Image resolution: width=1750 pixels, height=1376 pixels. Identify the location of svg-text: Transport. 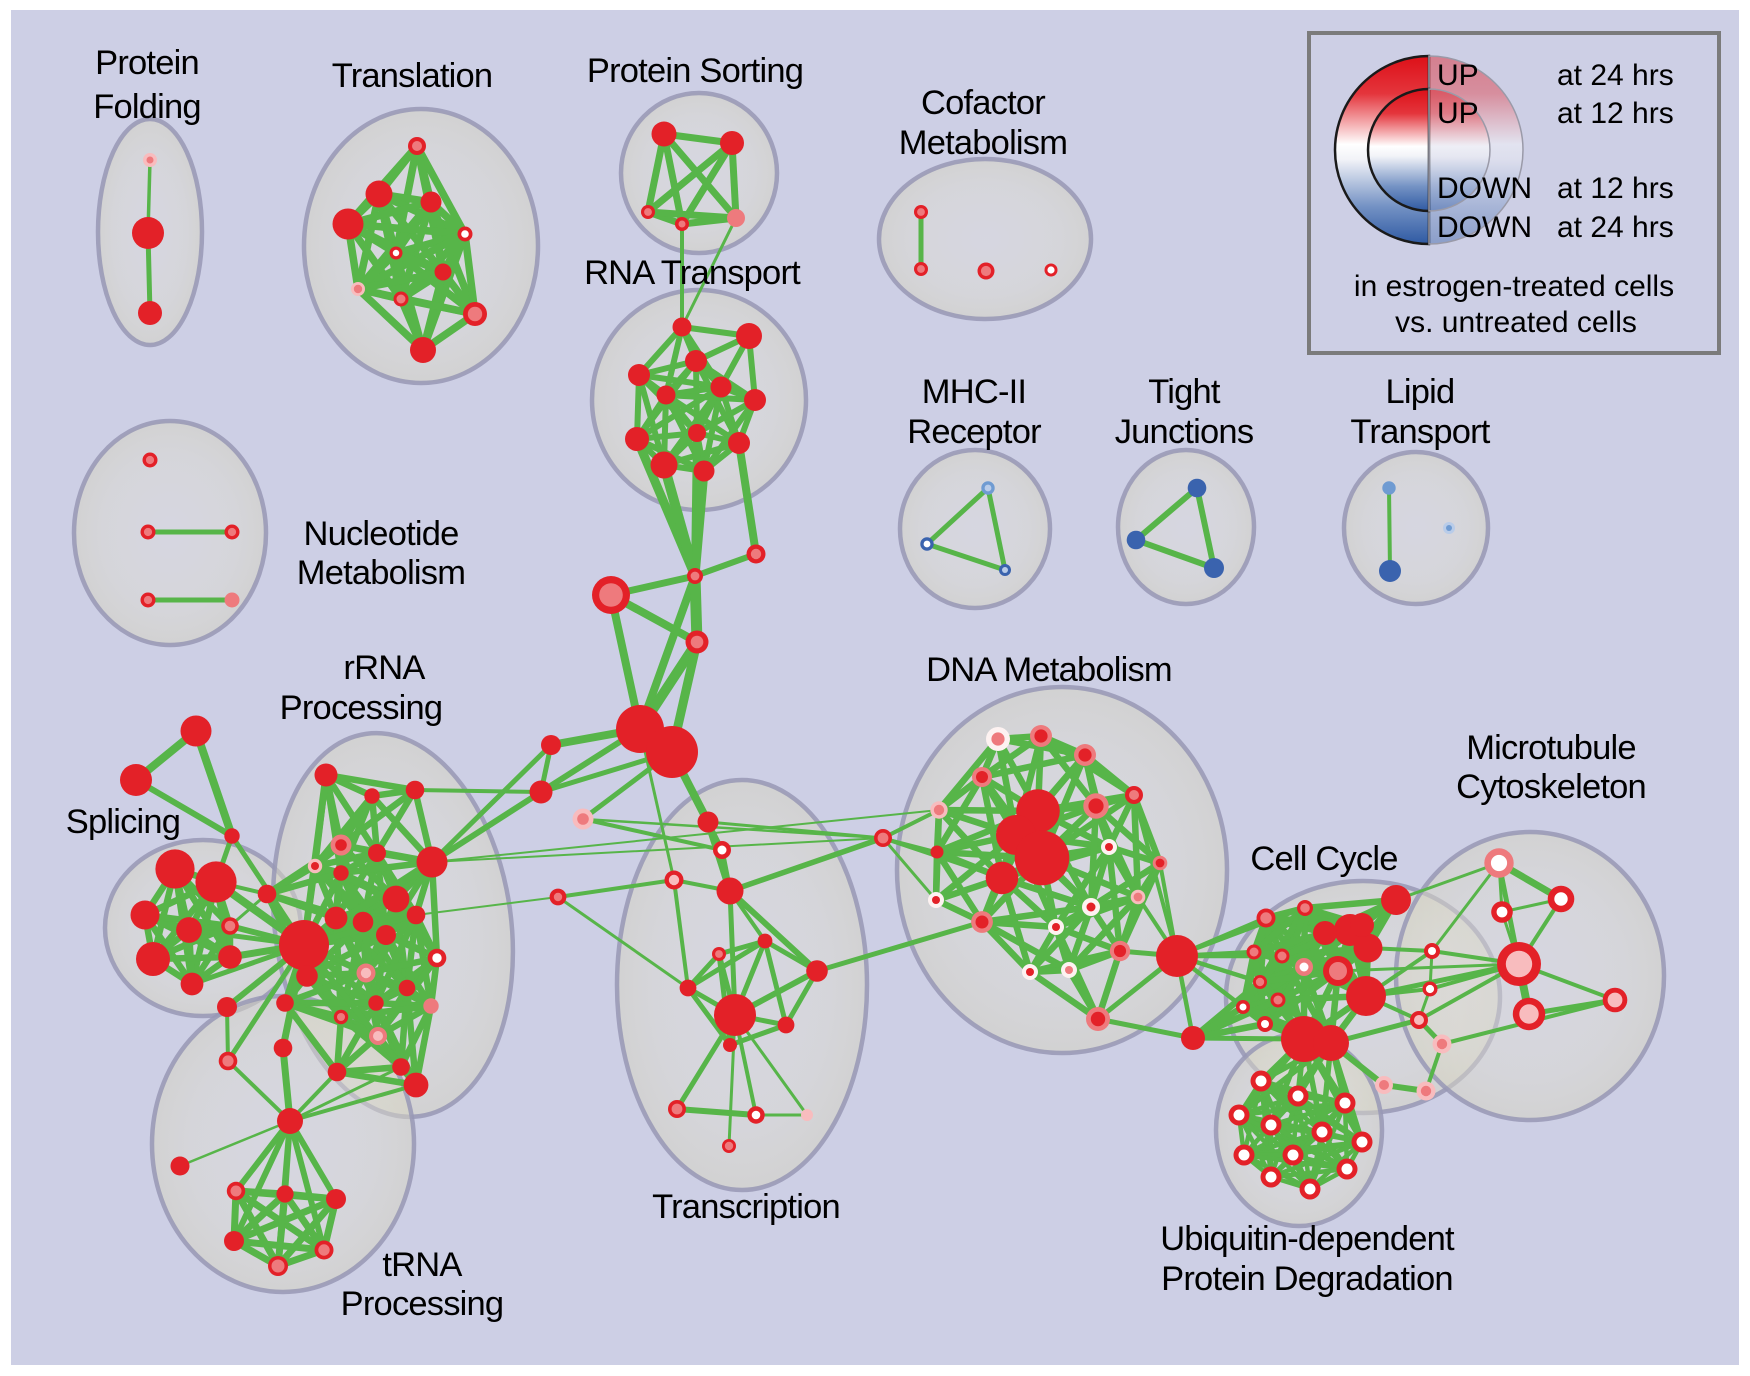
(1420, 432).